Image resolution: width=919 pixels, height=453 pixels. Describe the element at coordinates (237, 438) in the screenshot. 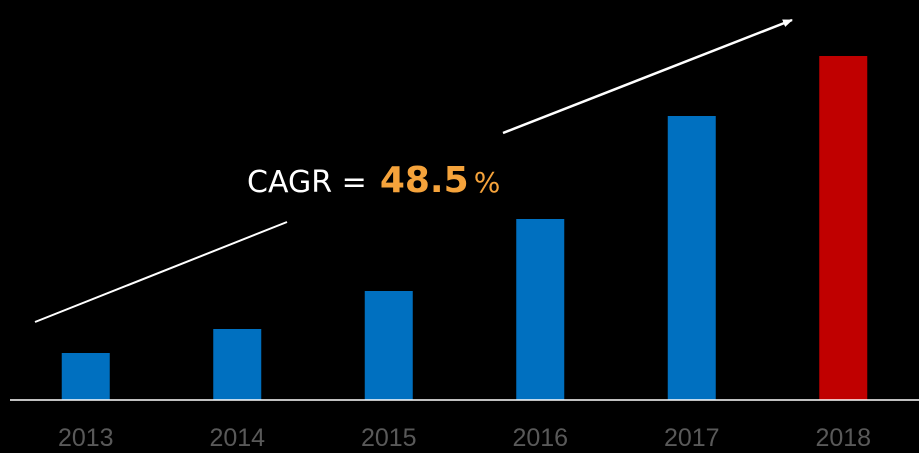

I see `x-tick-label: 2014` at that location.